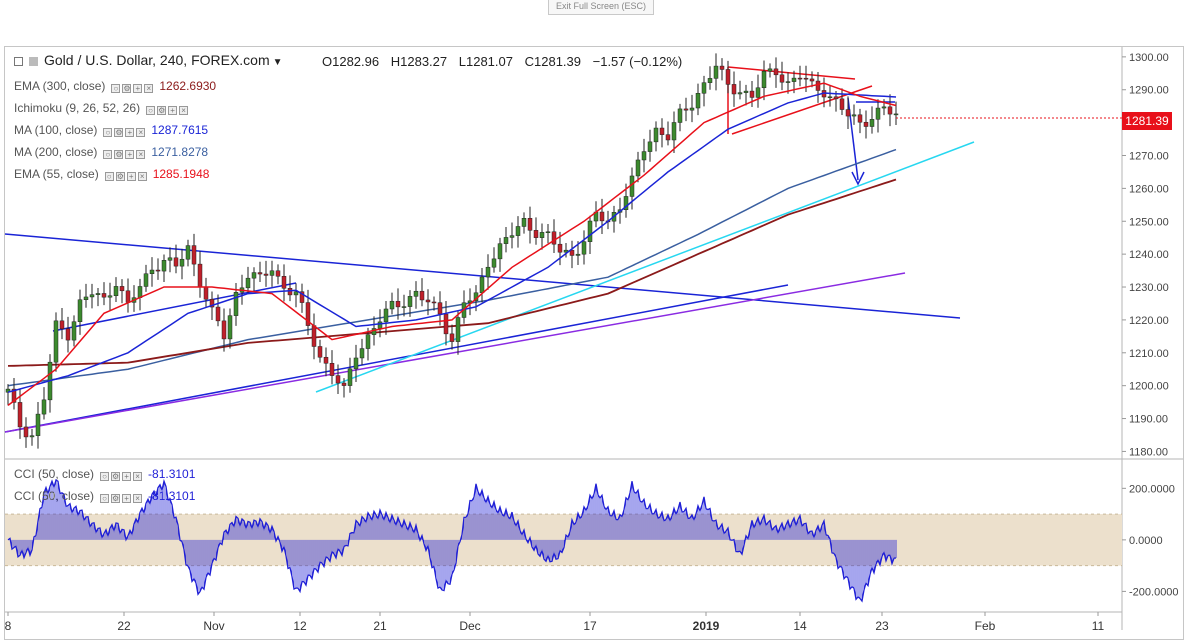 This screenshot has width=1187, height=641. Describe the element at coordinates (148, 60) in the screenshot. I see `symbol-title: Gold / U.S. Dollar, 240, FOREX.com ▼` at that location.